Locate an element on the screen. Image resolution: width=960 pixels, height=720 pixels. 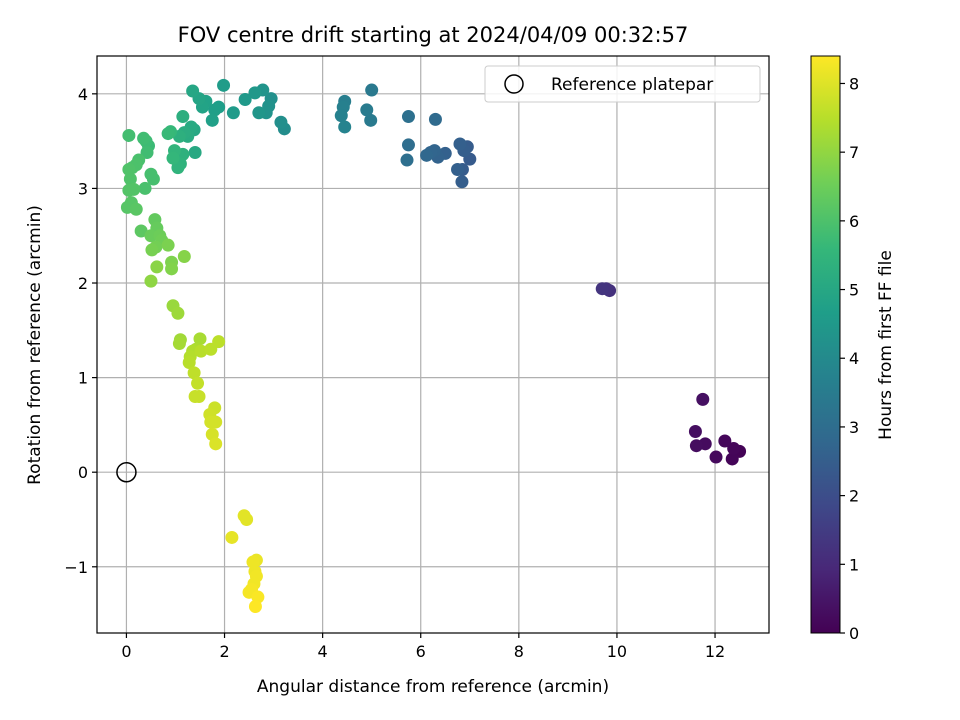
colorbar-tick-label: 2 is located at coordinates (854, 496).